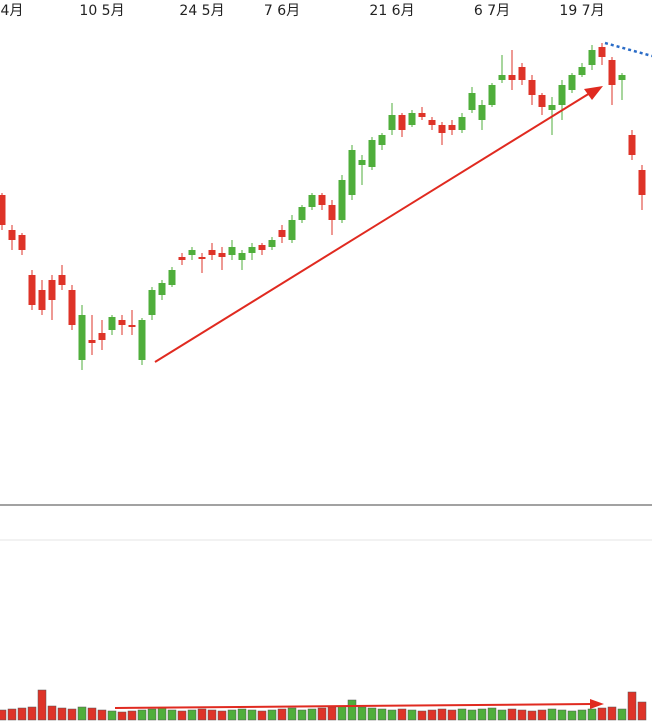 The height and width of the screenshot is (725, 652). What do you see at coordinates (597, 704) in the screenshot?
I see `arrow-head` at bounding box center [597, 704].